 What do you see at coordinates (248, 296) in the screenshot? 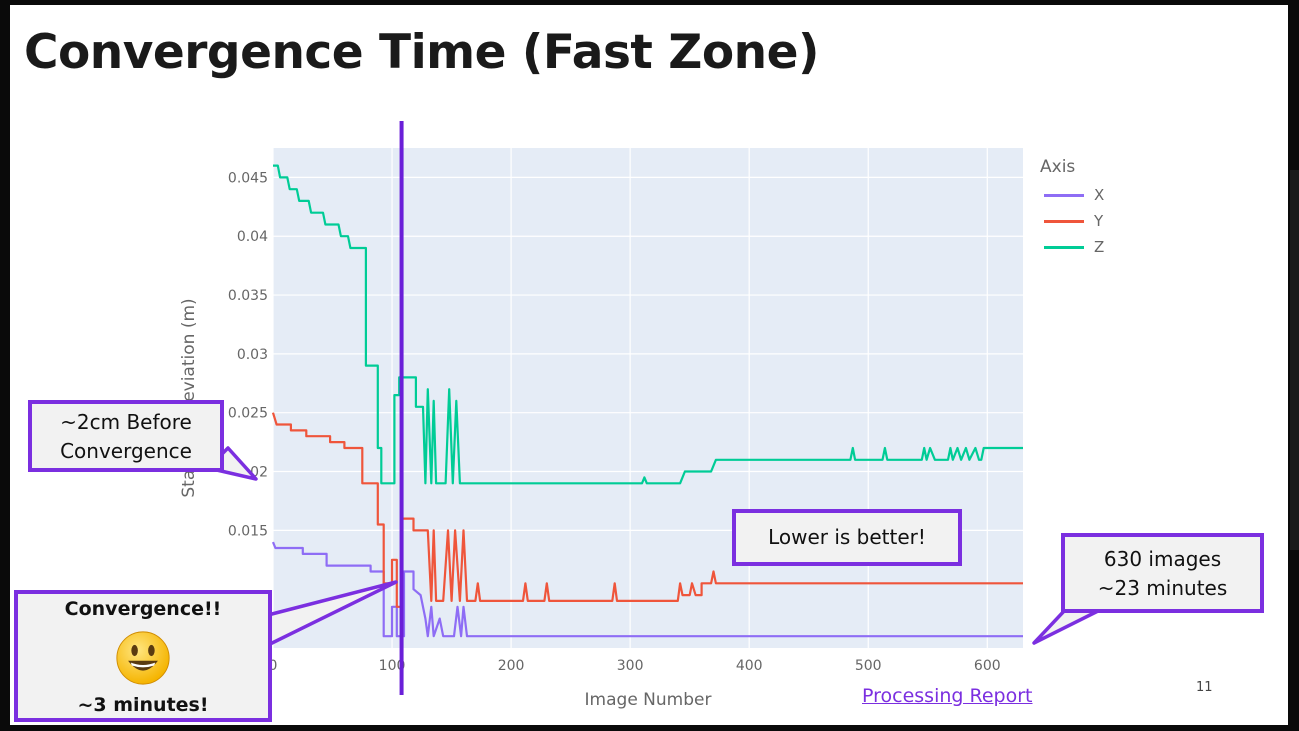
I see `y-tick-label: 0.035` at bounding box center [248, 296].